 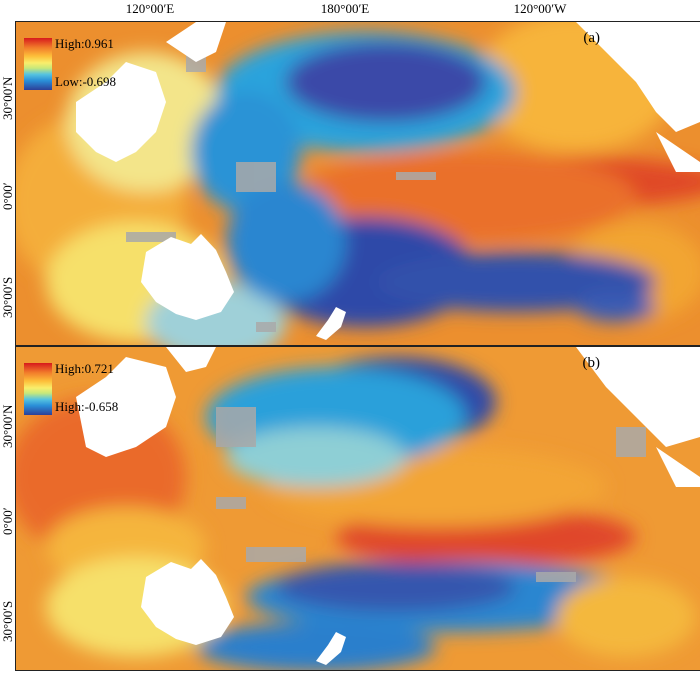 What do you see at coordinates (7, 297) in the screenshot?
I see `lat-label-30s-a: 30°00′S` at bounding box center [7, 297].